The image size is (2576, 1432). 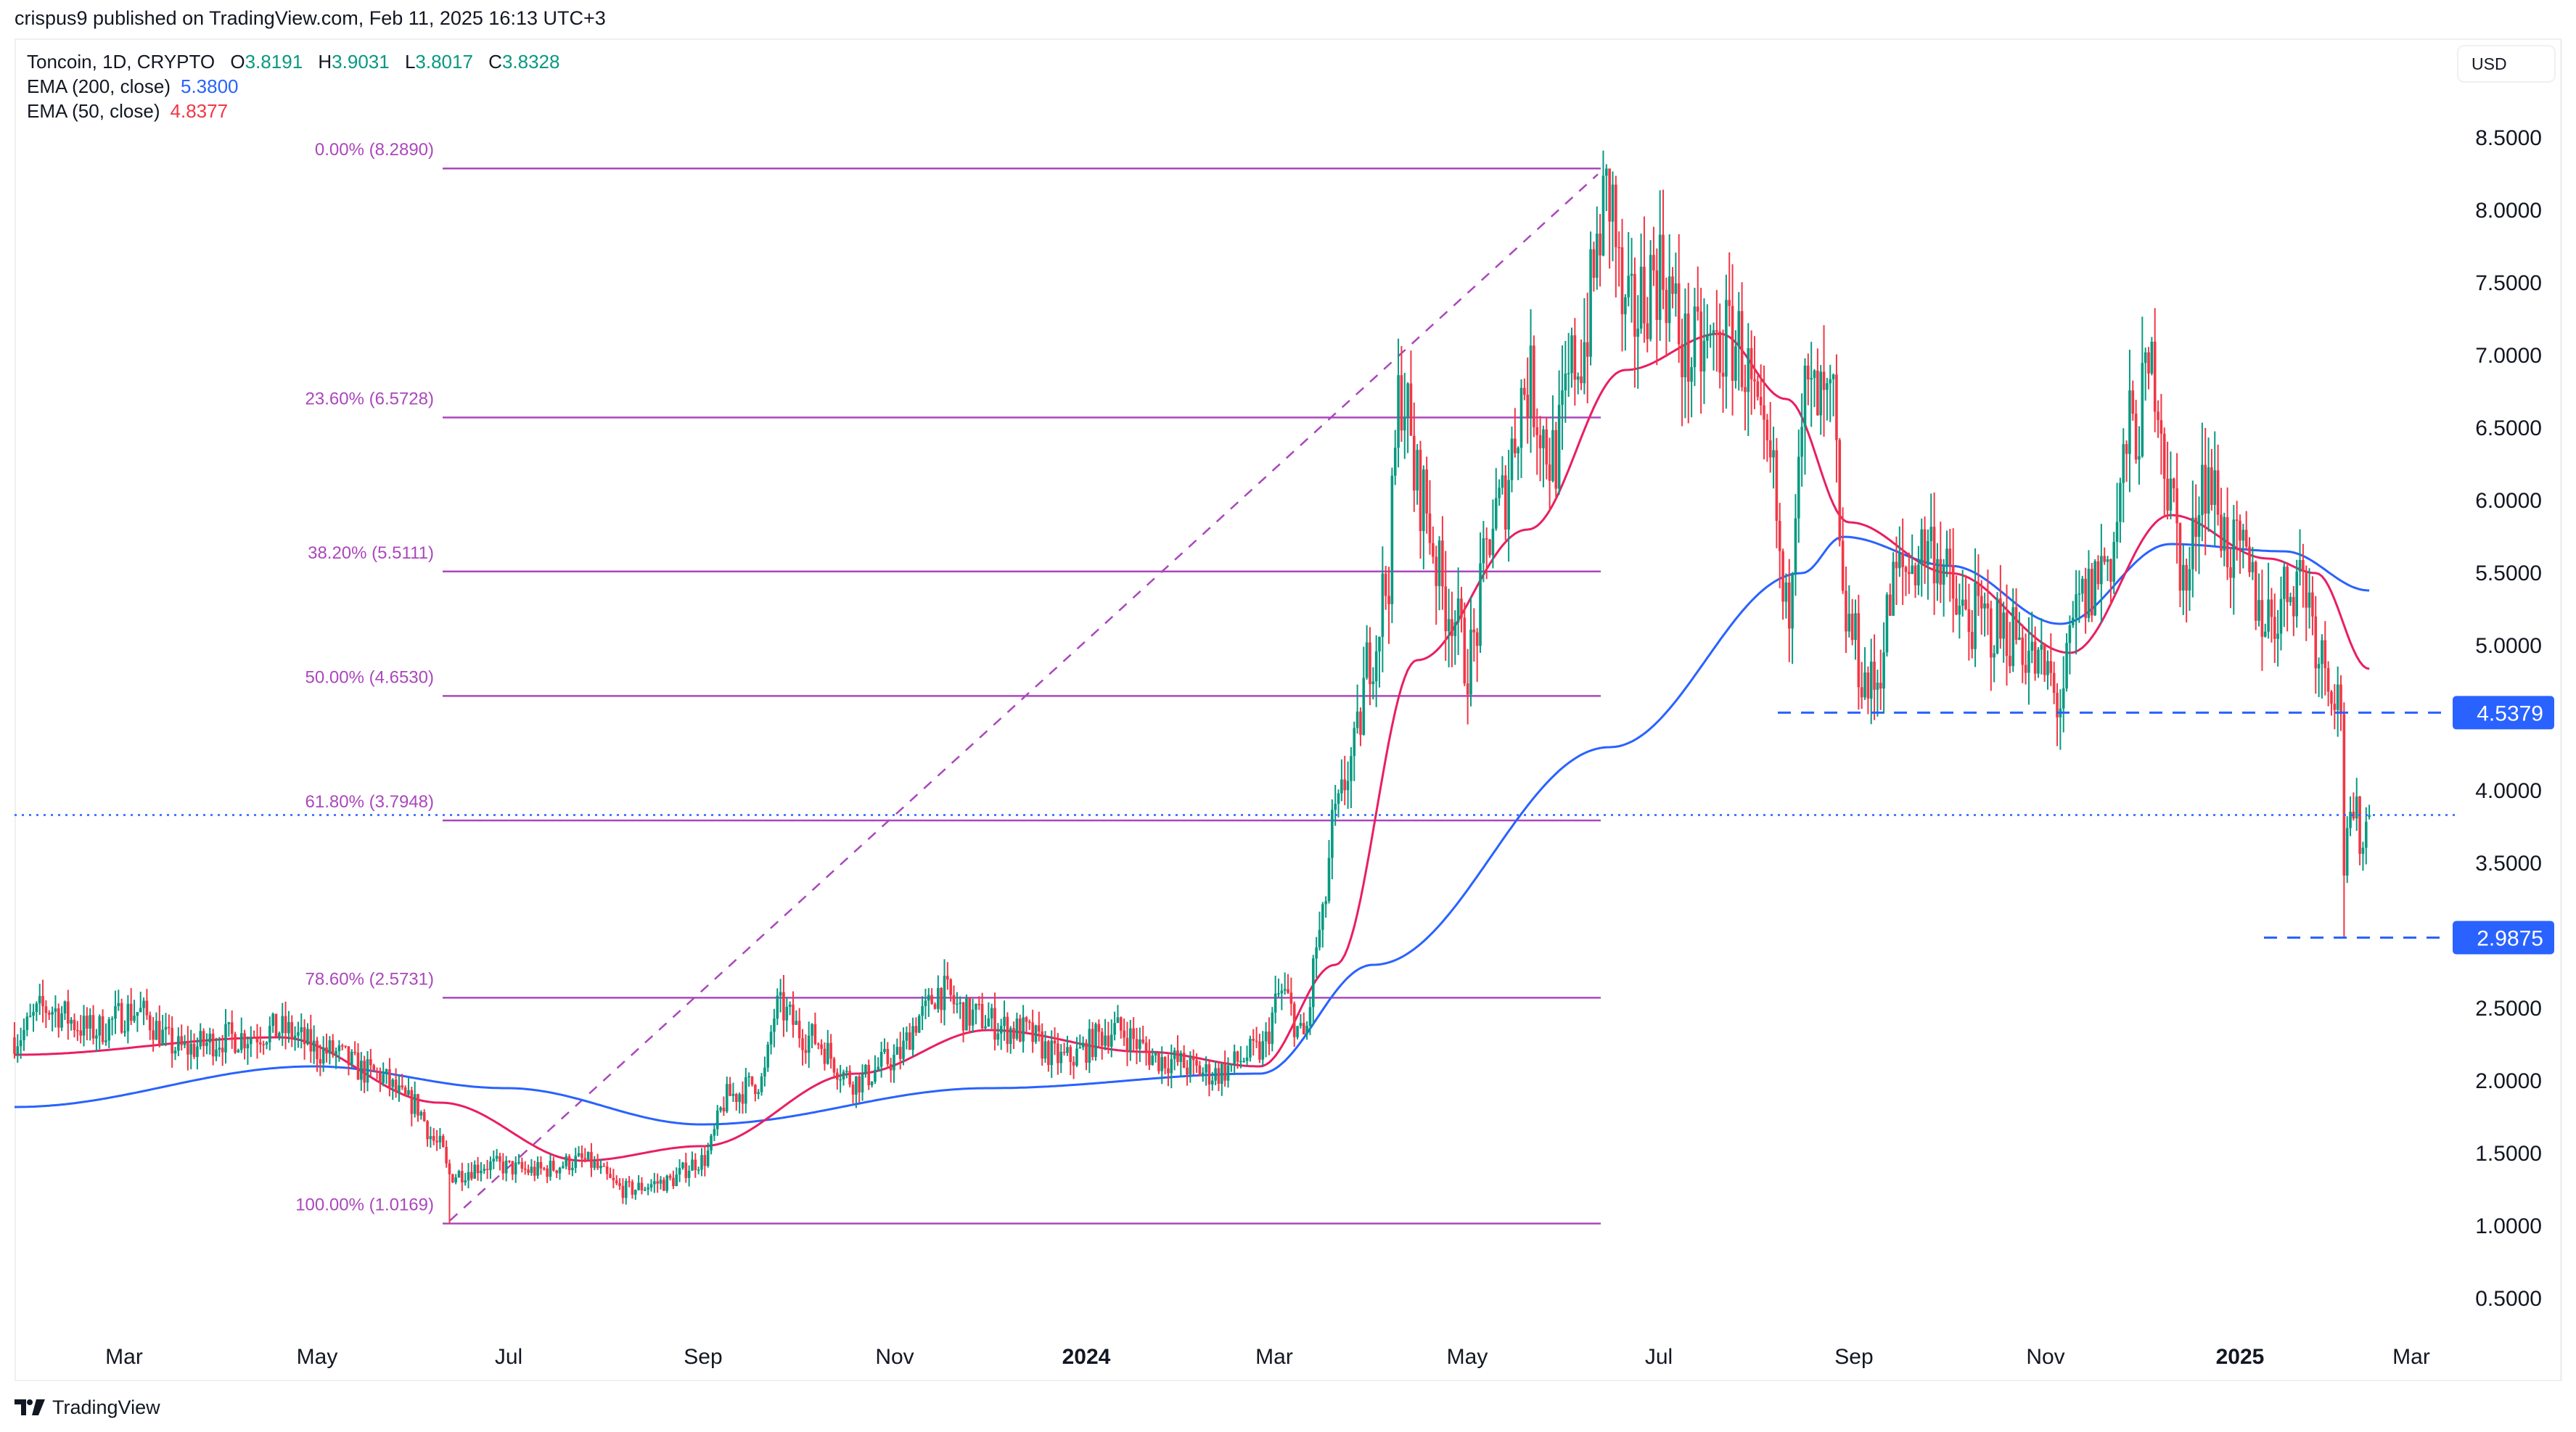 What do you see at coordinates (87, 1407) in the screenshot?
I see `tradingview-logo: TradingView` at bounding box center [87, 1407].